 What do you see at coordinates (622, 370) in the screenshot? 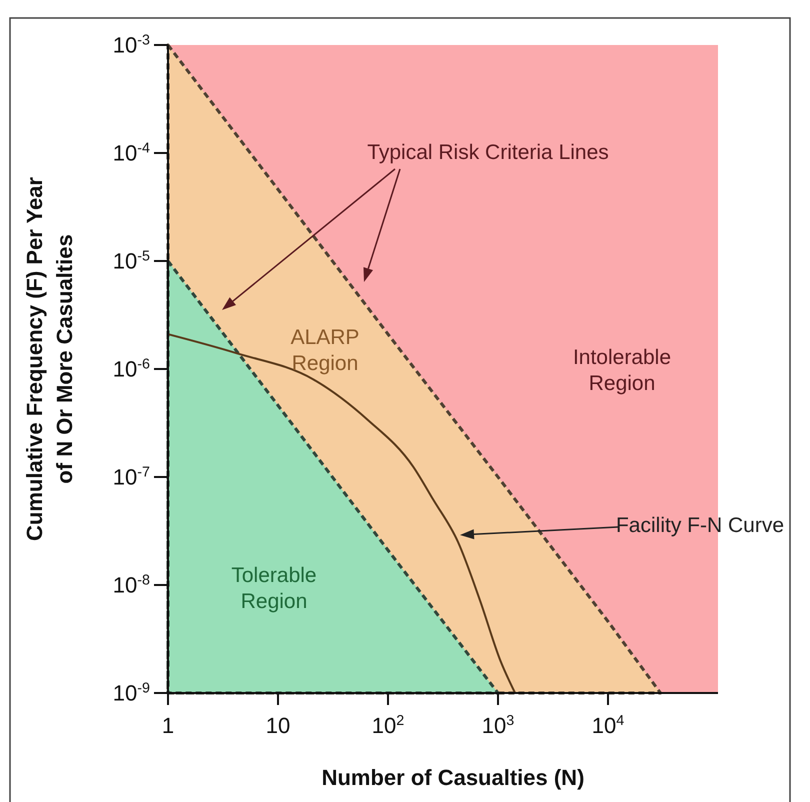
I see `annotation: Intolerable Region` at bounding box center [622, 370].